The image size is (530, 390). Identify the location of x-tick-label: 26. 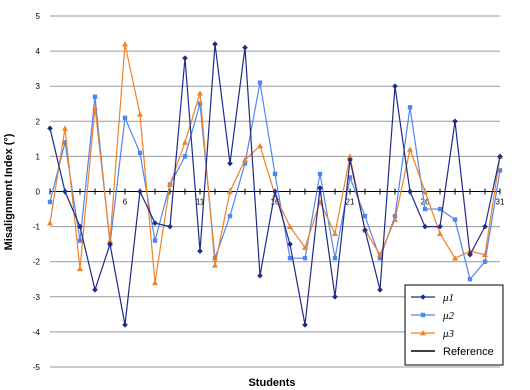
(425, 202).